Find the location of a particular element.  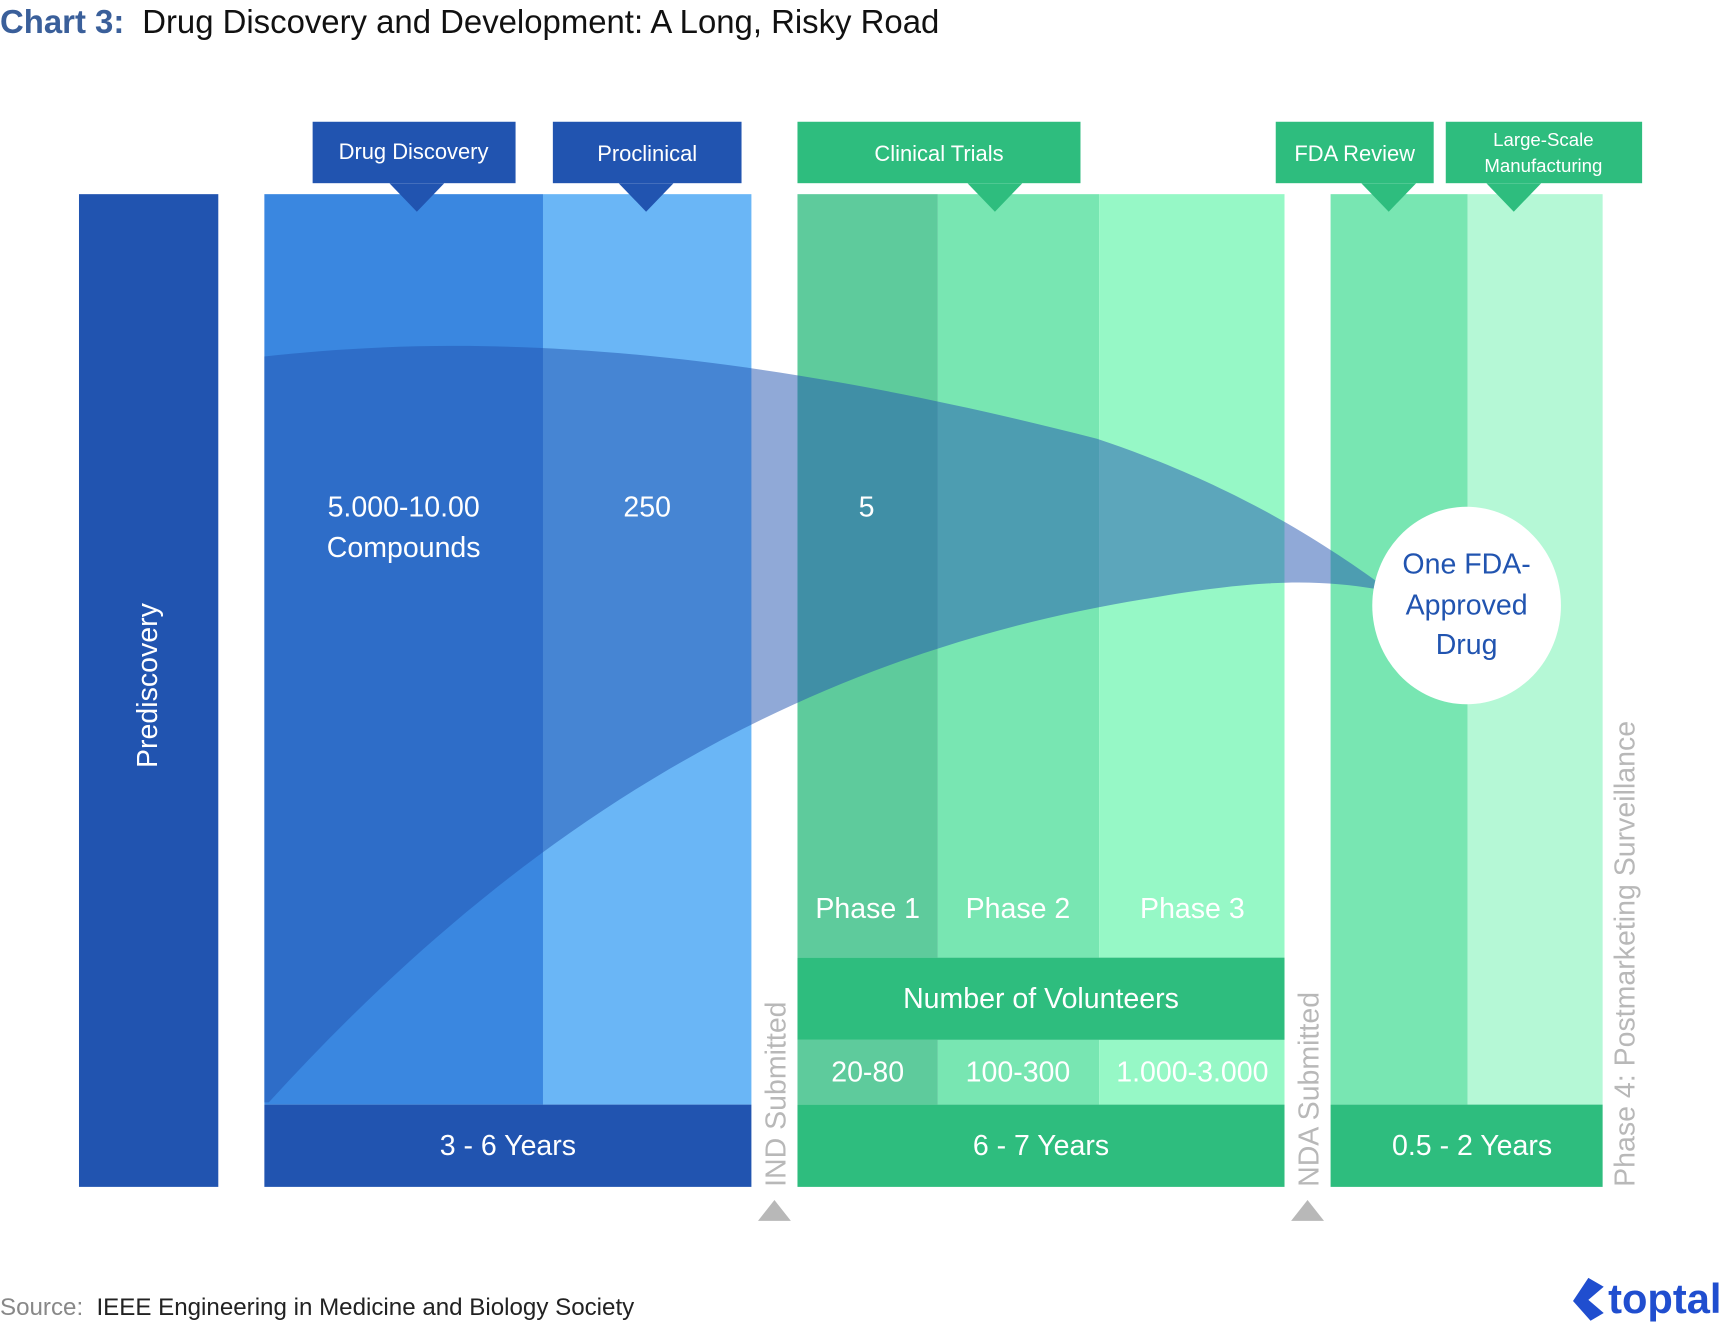

clinical-duration: 6 - 7 Years is located at coordinates (1041, 1146).